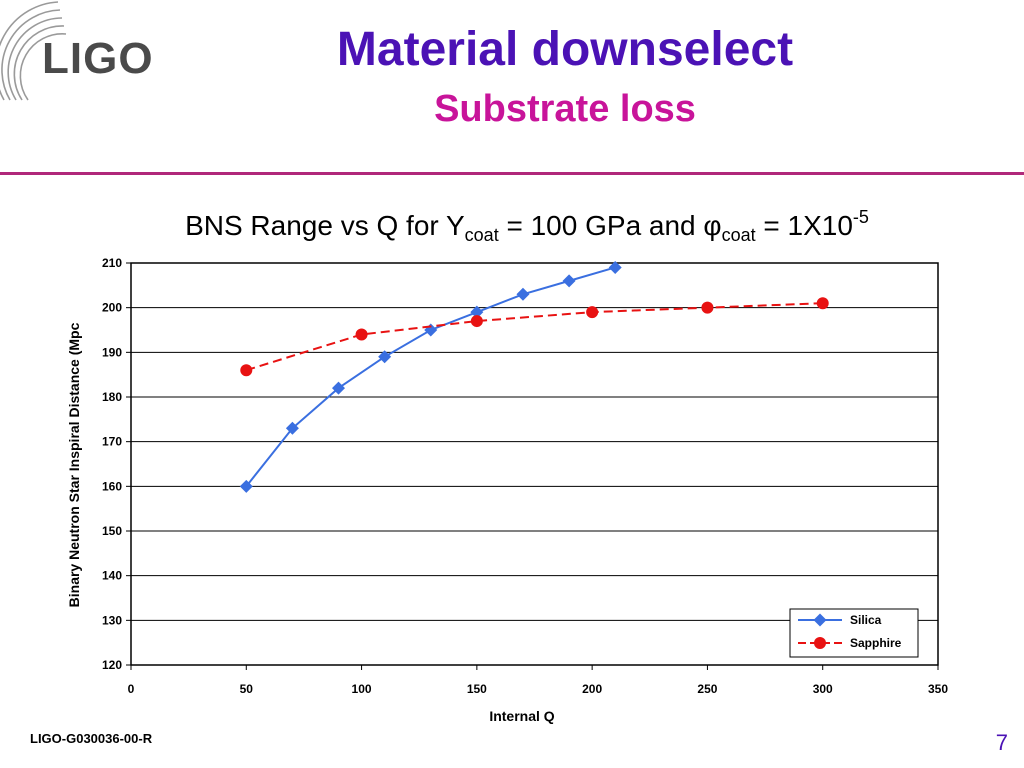 The height and width of the screenshot is (768, 1024). Describe the element at coordinates (481, 235) in the screenshot. I see `chart-title-sub1: coat` at that location.